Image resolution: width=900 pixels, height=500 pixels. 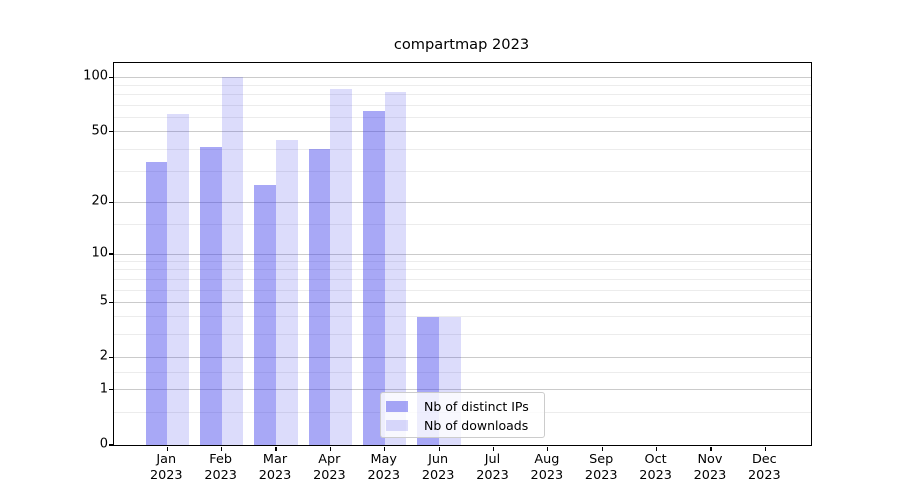 I want to click on x-axis-tick-label-line: Jan, so click(x=166, y=459).